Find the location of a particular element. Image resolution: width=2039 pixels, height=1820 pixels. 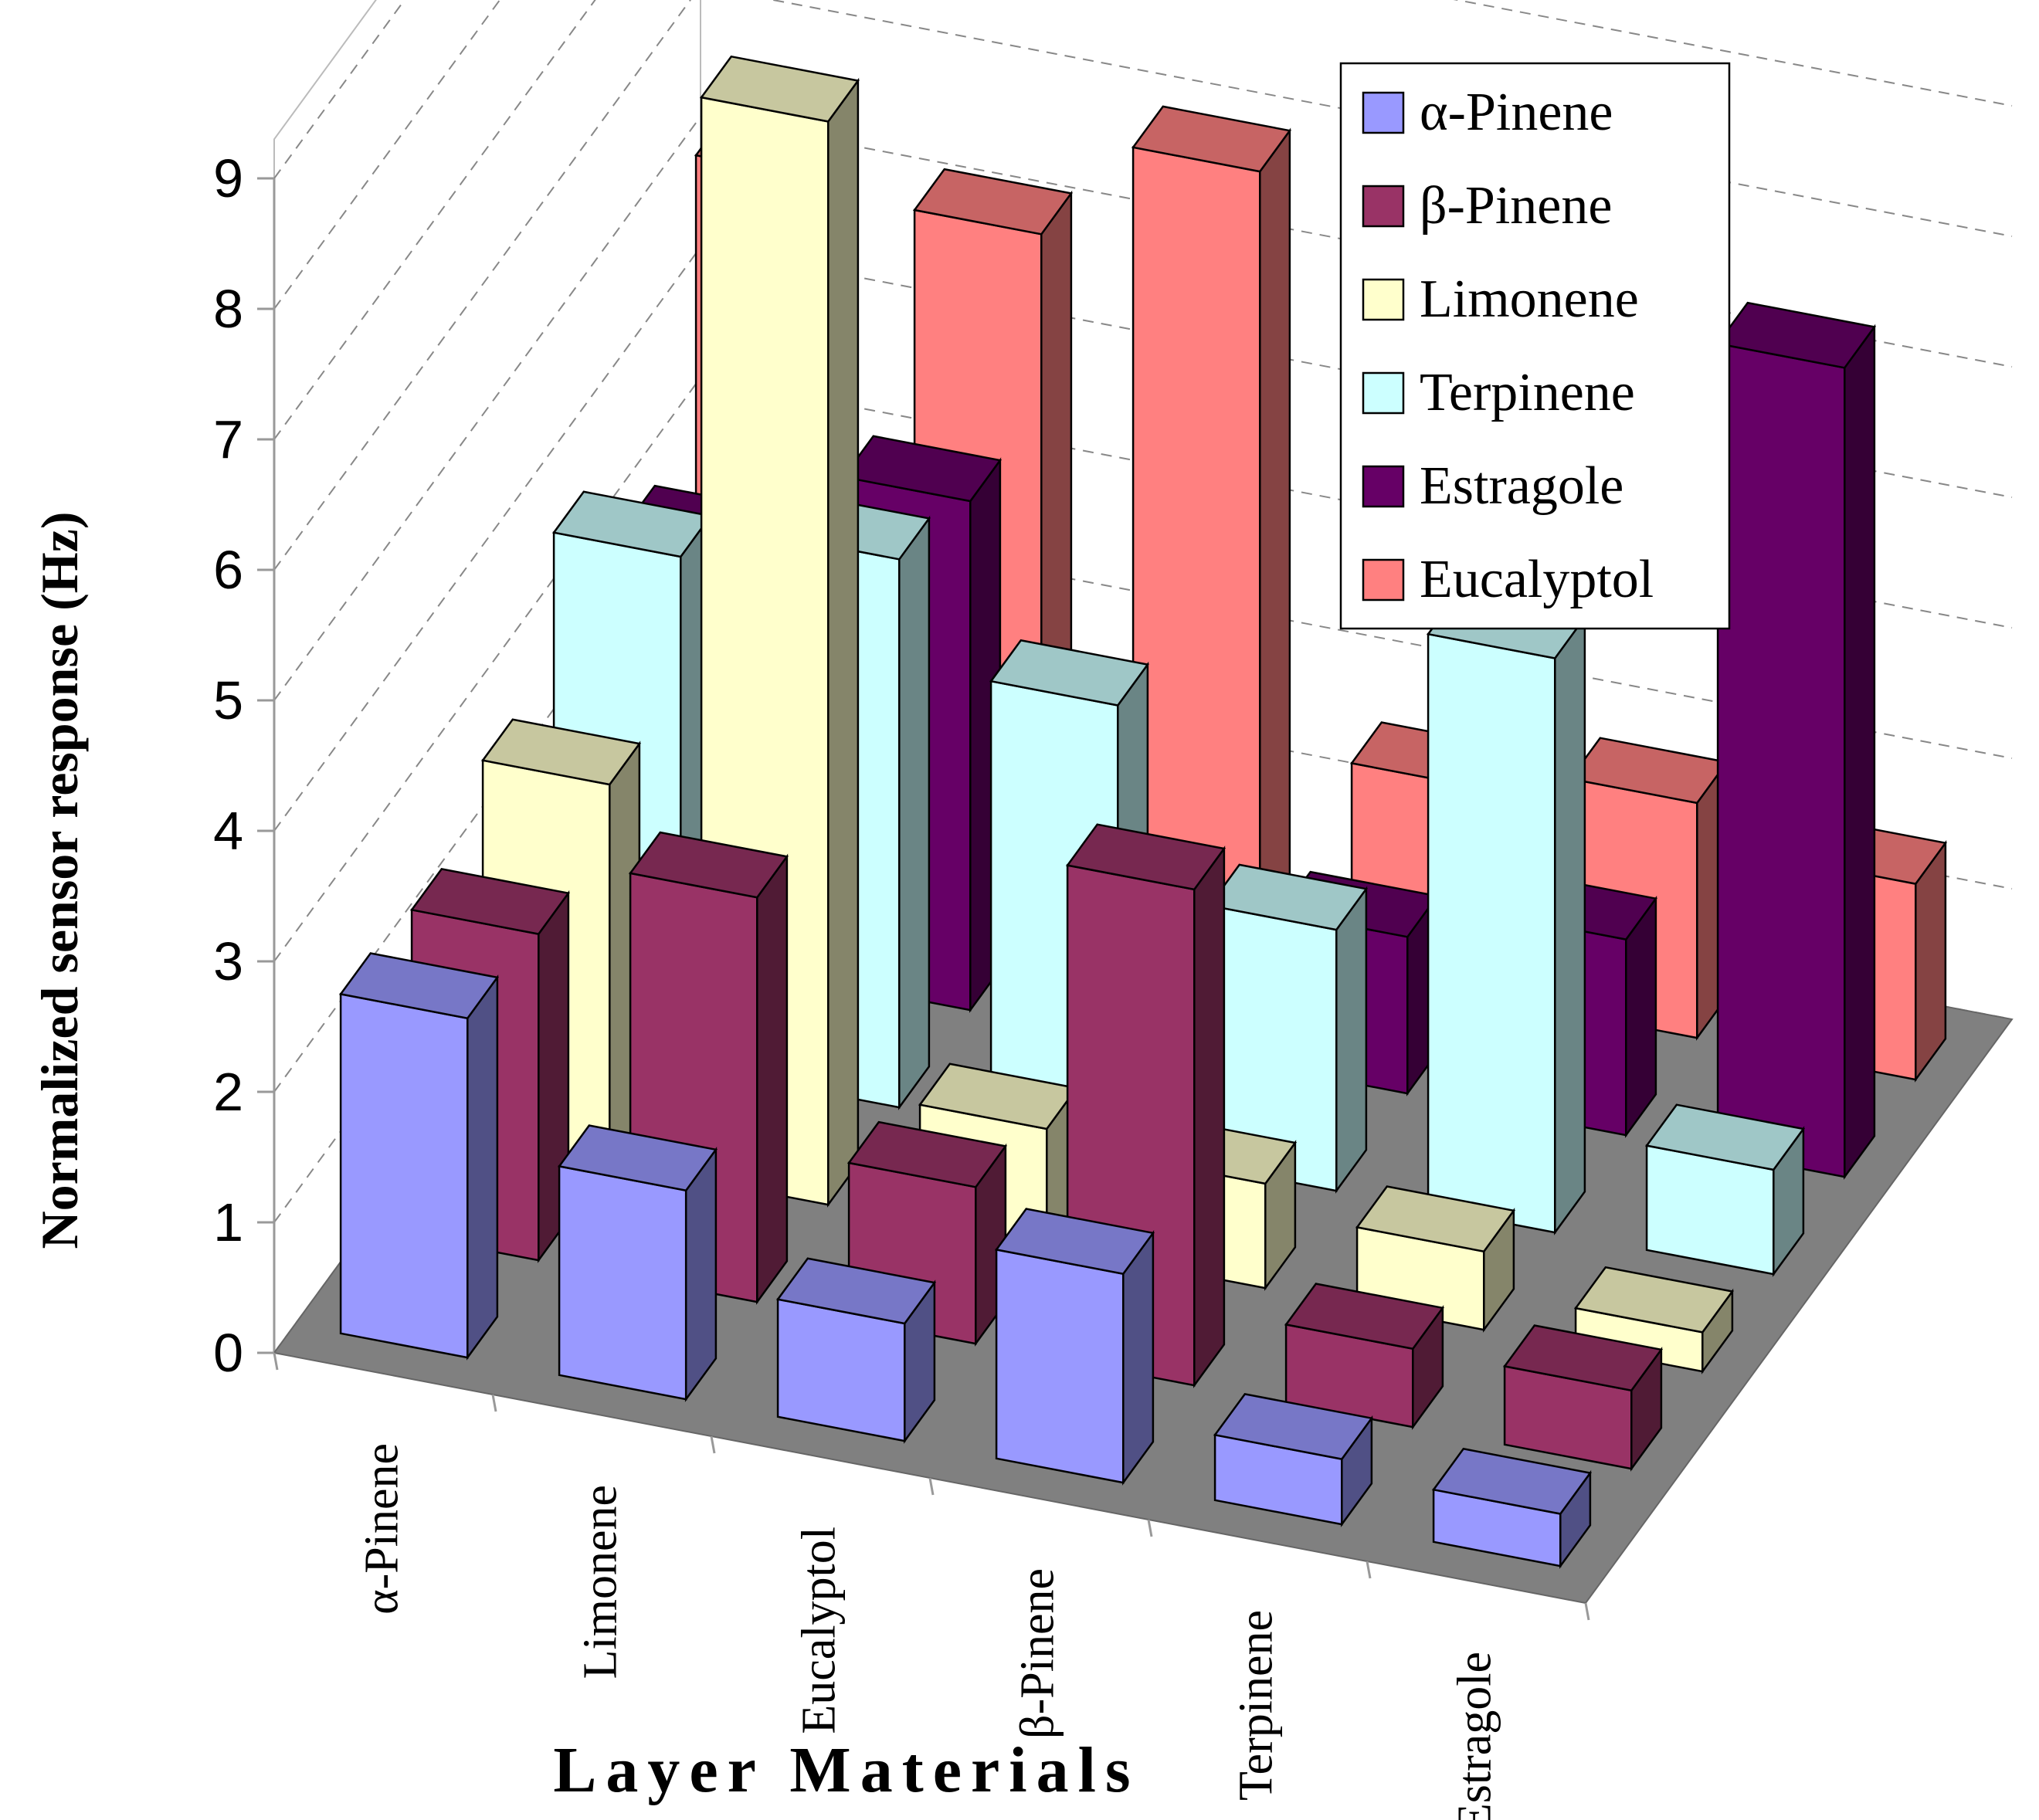

legend-label: α-Pinene is located at coordinates (1516, 112).